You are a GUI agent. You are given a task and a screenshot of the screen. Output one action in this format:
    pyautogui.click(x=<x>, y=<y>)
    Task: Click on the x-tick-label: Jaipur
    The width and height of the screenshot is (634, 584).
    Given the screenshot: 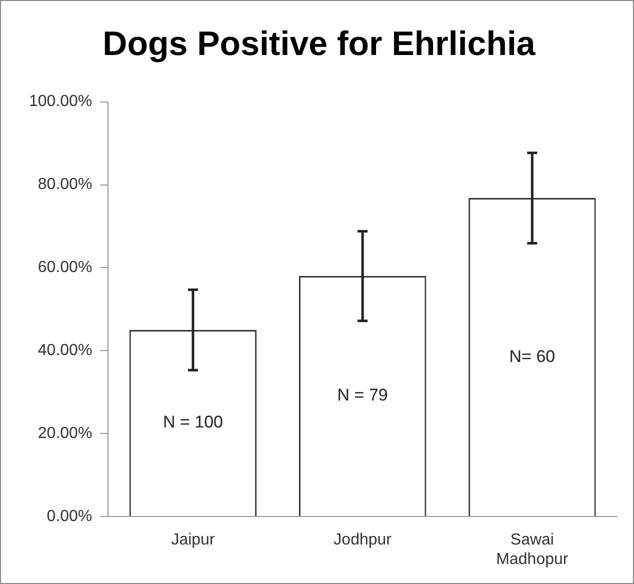 What is the action you would take?
    pyautogui.click(x=193, y=540)
    